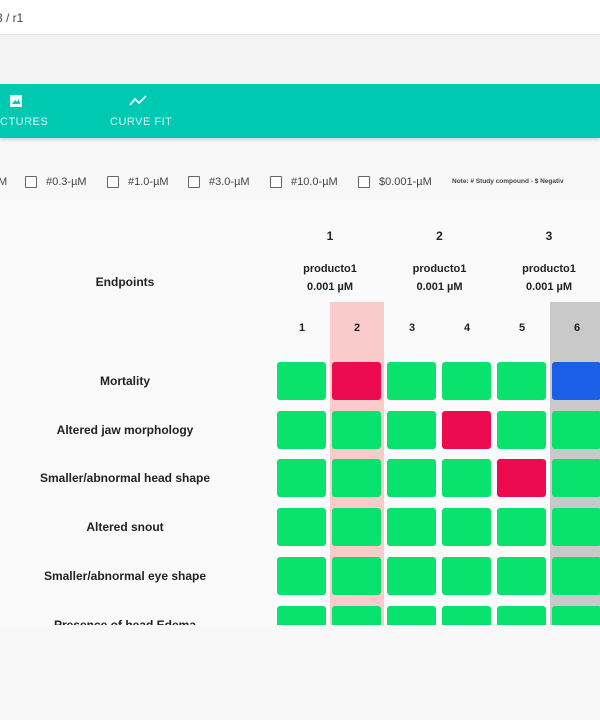 This screenshot has height=720, width=600. I want to click on group-number: 2, so click(439, 236).